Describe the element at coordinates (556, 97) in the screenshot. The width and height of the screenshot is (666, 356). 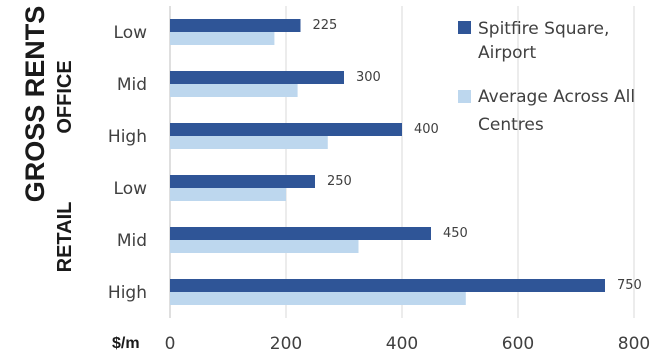
I see `legend-label-average-line1: Average Across All` at that location.